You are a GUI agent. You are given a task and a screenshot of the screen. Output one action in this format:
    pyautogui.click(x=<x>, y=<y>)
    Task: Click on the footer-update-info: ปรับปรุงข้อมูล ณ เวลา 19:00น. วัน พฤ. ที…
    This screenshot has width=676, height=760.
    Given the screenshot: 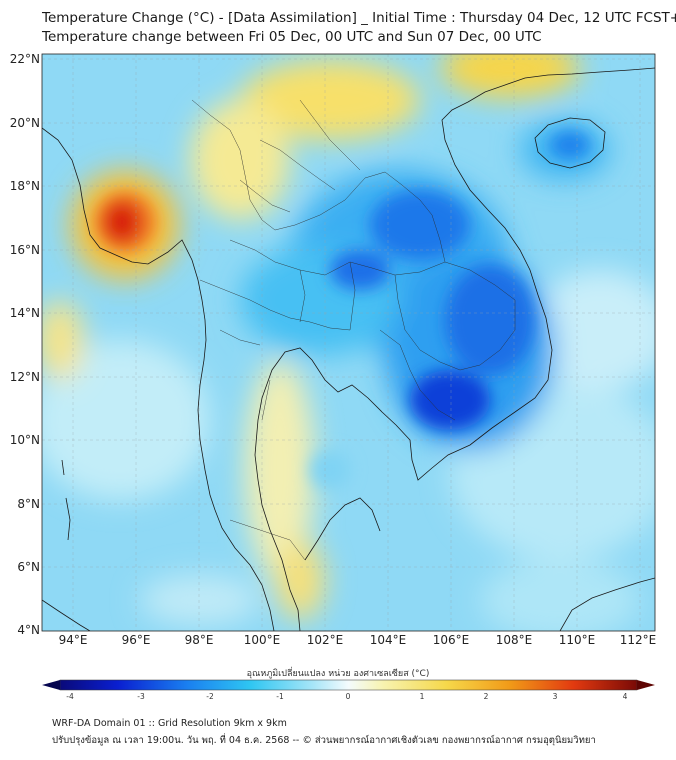 What is the action you would take?
    pyautogui.click(x=324, y=740)
    